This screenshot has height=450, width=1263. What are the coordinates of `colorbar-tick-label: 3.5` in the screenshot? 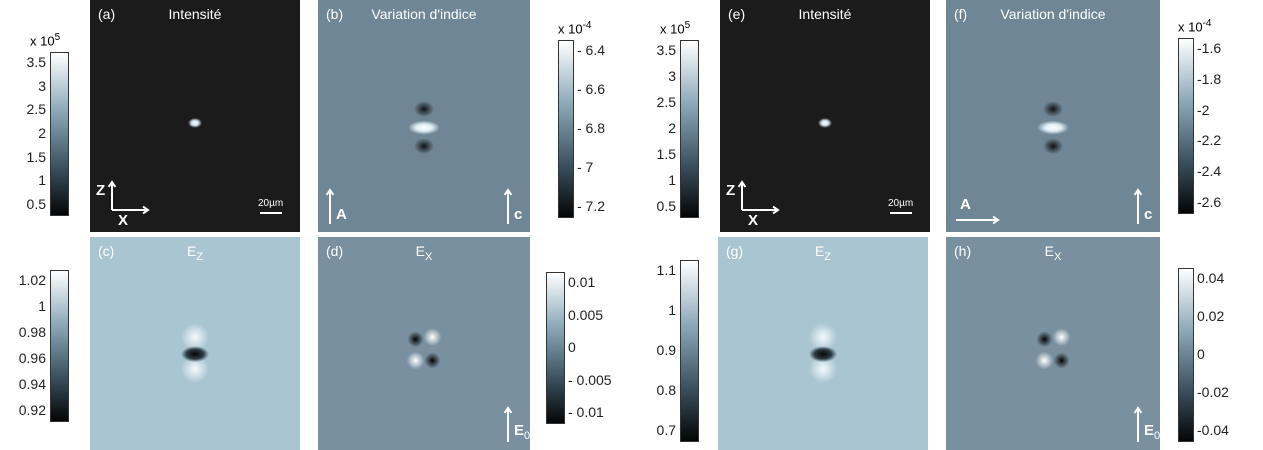 It's located at (36, 62).